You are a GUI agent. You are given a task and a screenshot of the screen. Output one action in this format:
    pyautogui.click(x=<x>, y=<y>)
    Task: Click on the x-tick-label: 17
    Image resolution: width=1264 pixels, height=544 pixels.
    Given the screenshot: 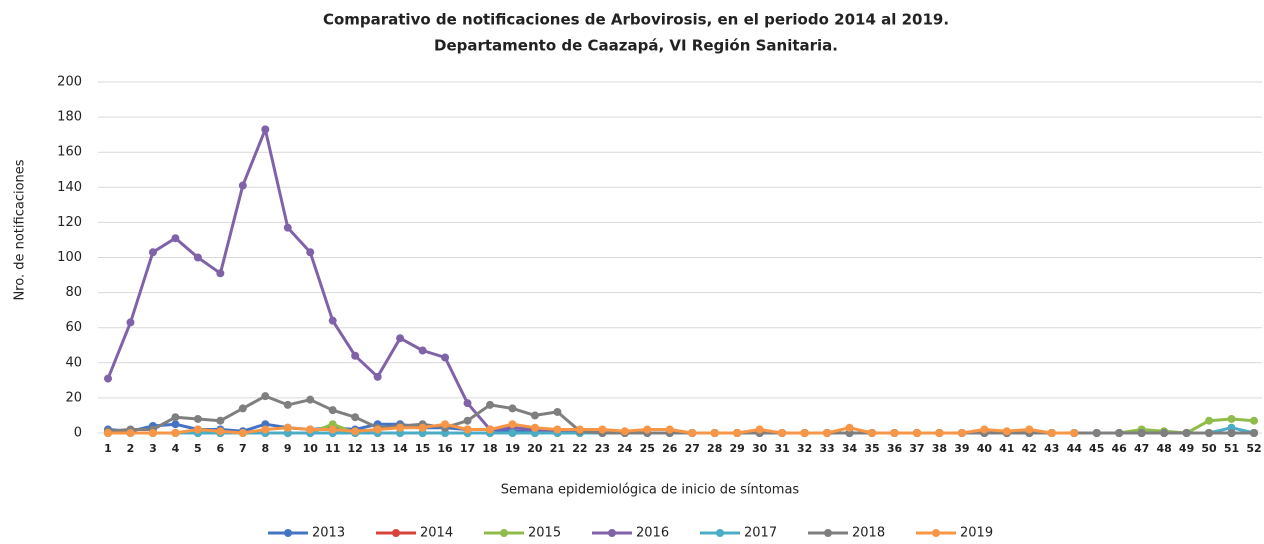 What is the action you would take?
    pyautogui.click(x=467, y=448)
    